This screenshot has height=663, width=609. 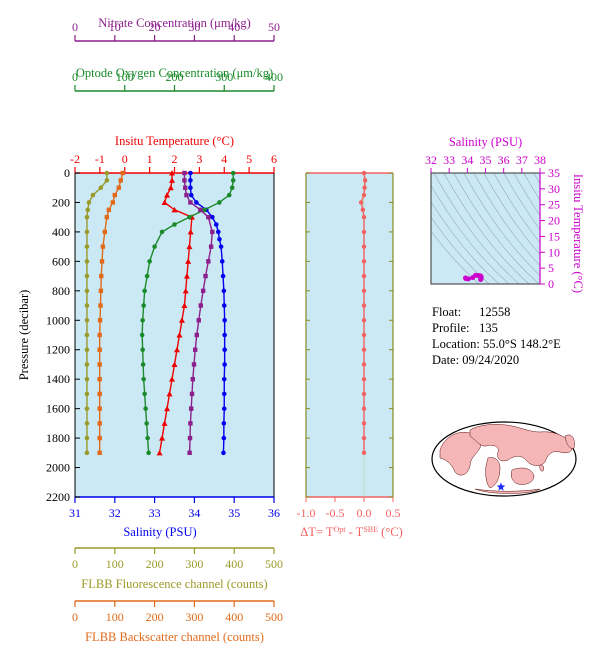 I want to click on salinity-tick-label: 34, so click(x=194, y=513).